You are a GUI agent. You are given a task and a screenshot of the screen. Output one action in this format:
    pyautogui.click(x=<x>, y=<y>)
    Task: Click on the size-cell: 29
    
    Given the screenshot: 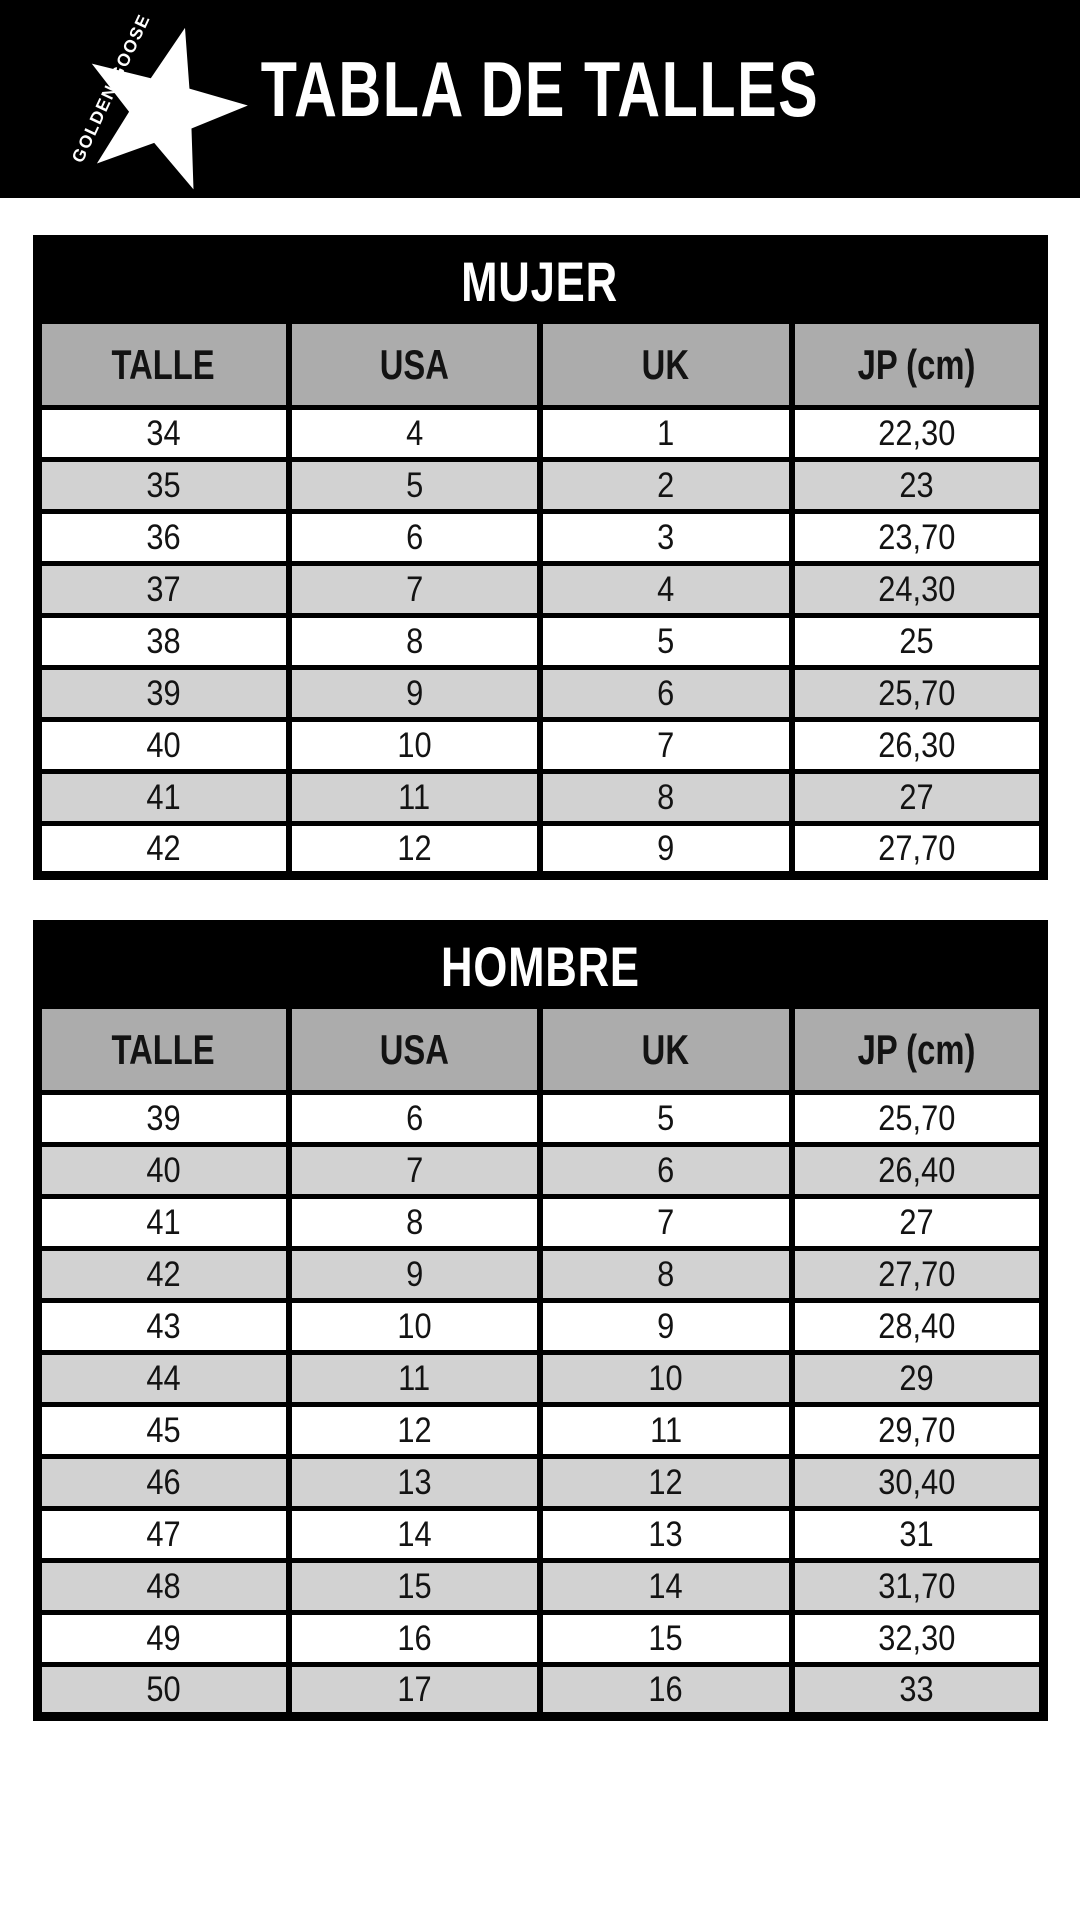 What is the action you would take?
    pyautogui.click(x=917, y=1378)
    